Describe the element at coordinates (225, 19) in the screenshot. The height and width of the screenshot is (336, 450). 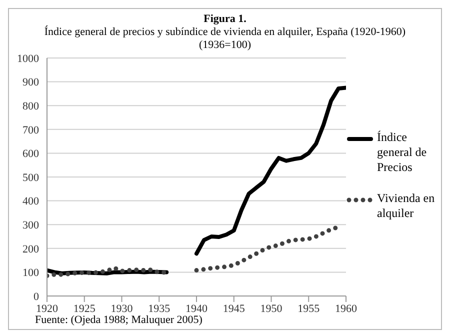
I see `chart-title: Figura 1.` at that location.